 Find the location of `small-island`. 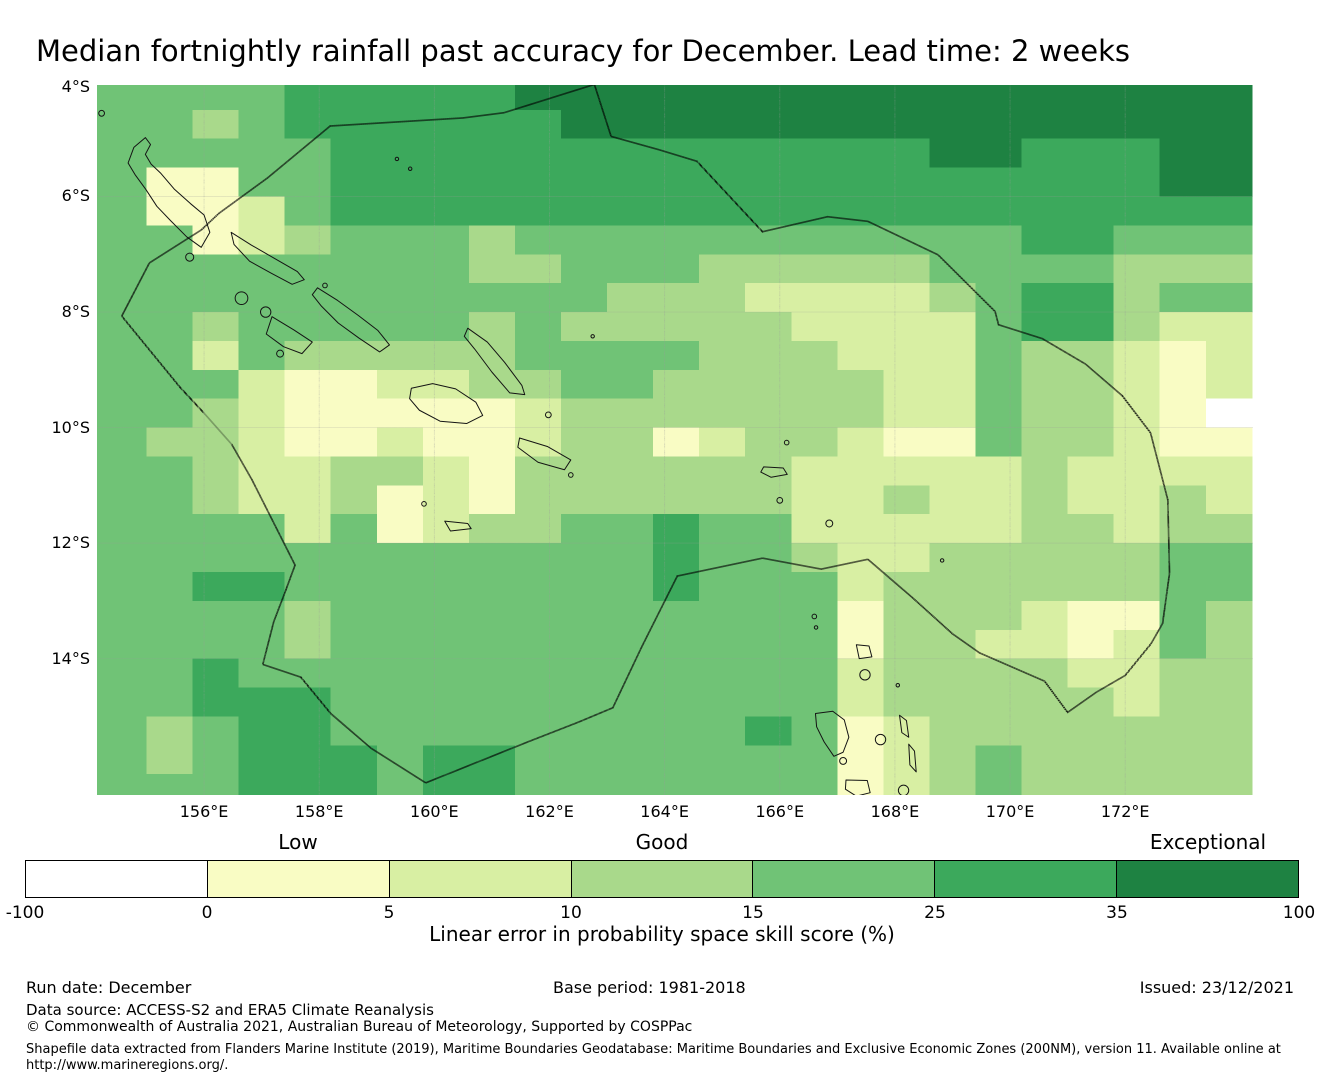

small-island is located at coordinates (786, 442).